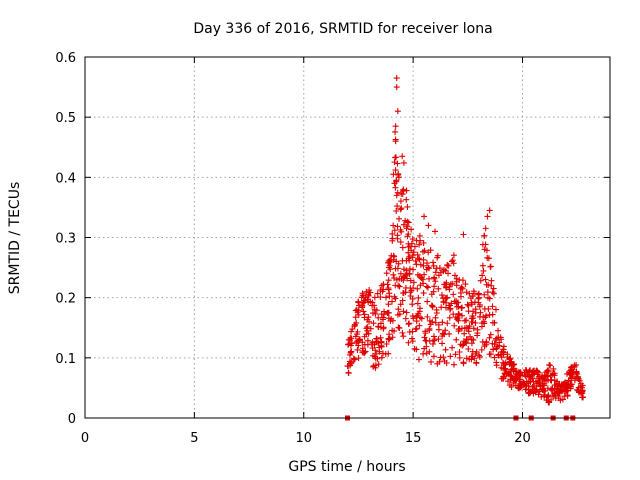 This screenshot has height=480, width=640. Describe the element at coordinates (194, 438) in the screenshot. I see `x-tick-label: 5` at that location.